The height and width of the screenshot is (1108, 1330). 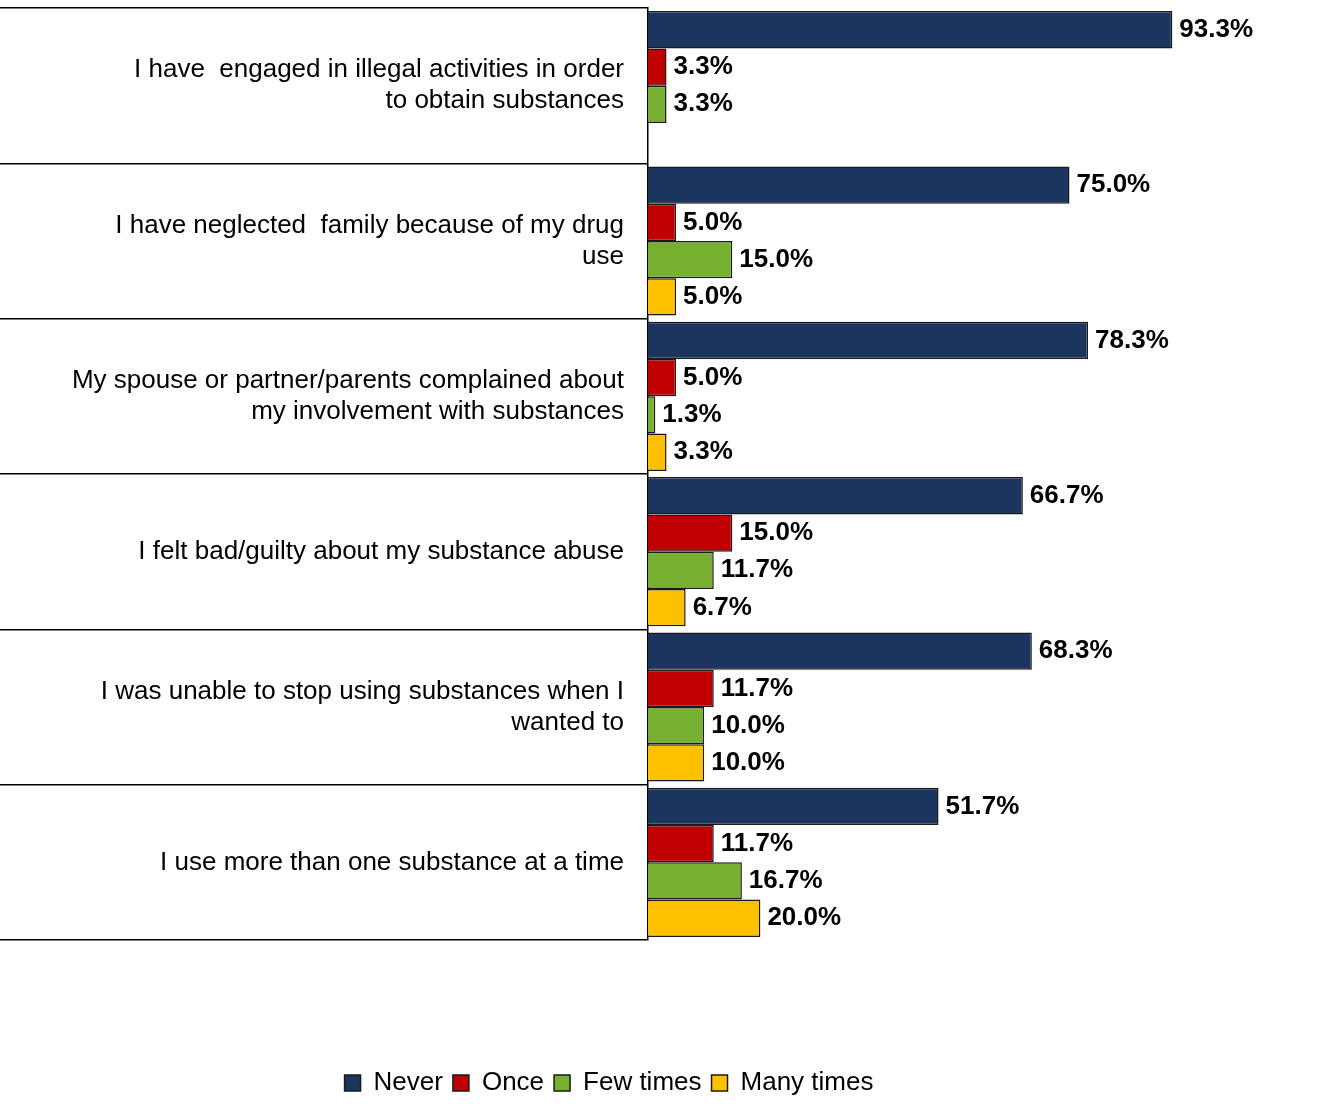 I want to click on data-label: 1.3%, so click(x=692, y=413).